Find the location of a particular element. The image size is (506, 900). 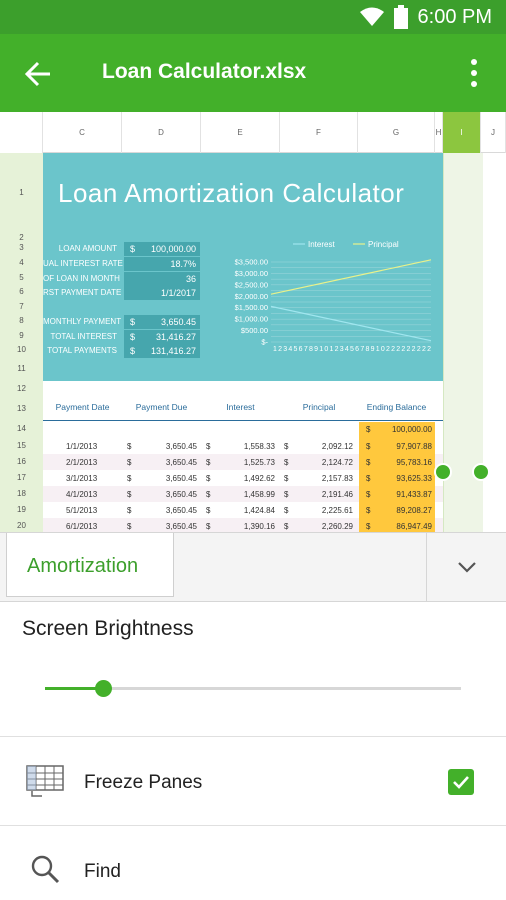

cell-ending-balance: $95,783.16 is located at coordinates (397, 462).